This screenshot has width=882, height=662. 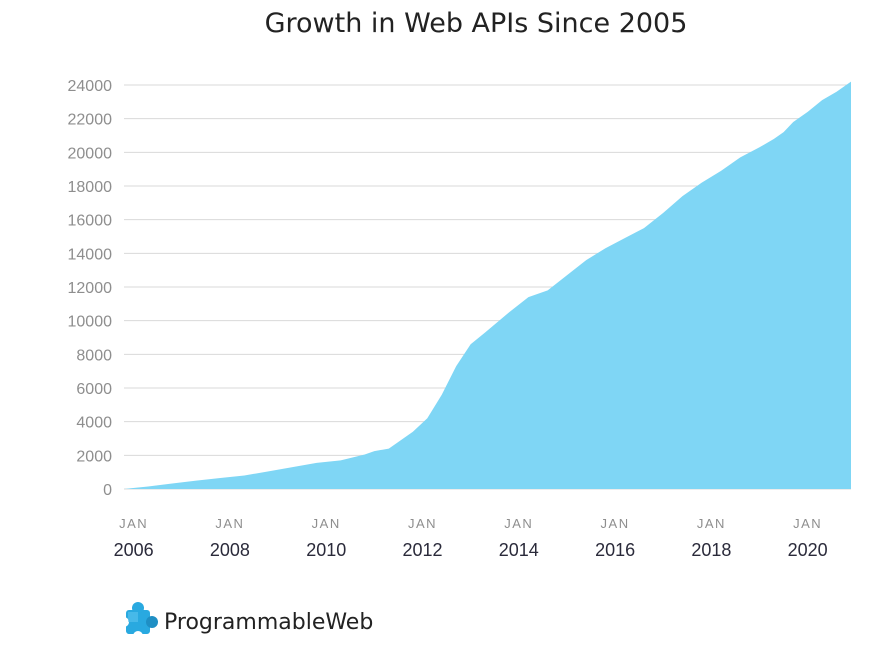 What do you see at coordinates (94, 423) in the screenshot?
I see `y-tick-label: 4000` at bounding box center [94, 423].